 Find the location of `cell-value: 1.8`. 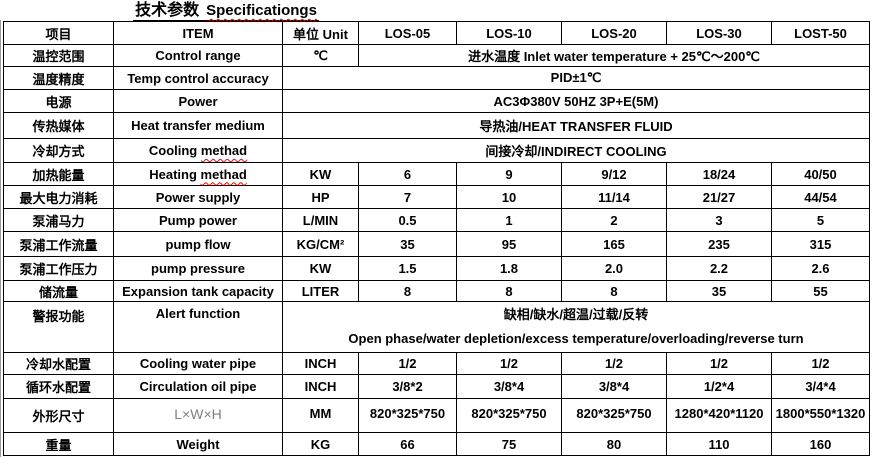

cell-value: 1.8 is located at coordinates (509, 268).